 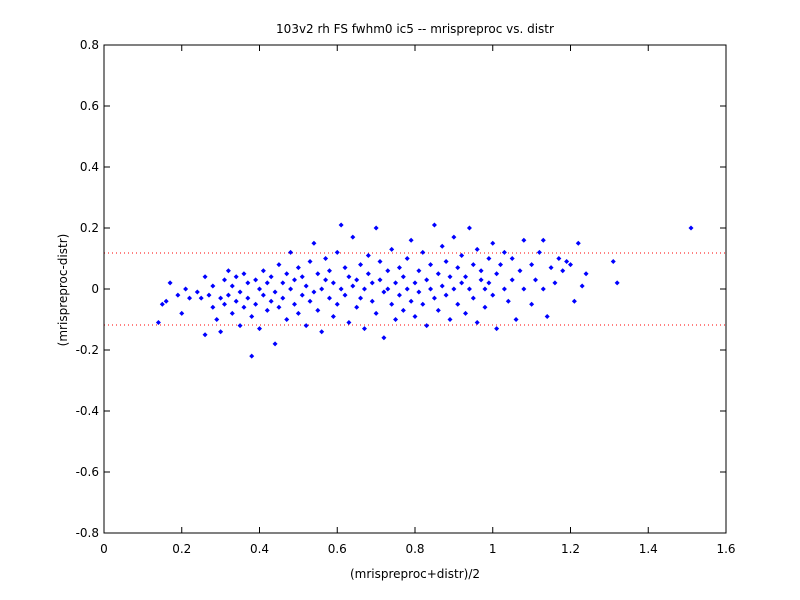 I want to click on x-tick-label: 0.8, so click(x=414, y=549).